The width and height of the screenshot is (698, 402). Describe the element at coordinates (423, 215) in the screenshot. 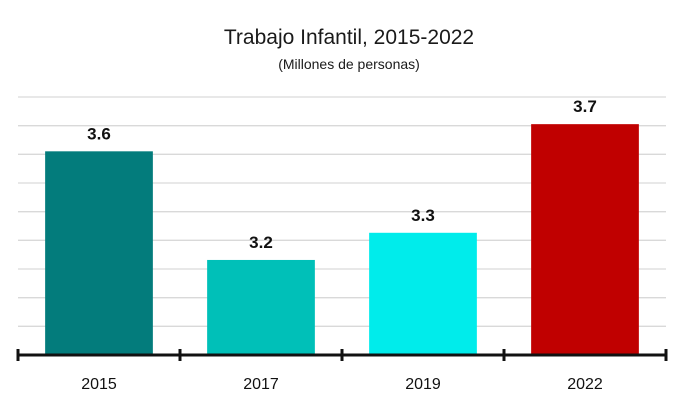

I see `data-label-2019: 3.3` at that location.